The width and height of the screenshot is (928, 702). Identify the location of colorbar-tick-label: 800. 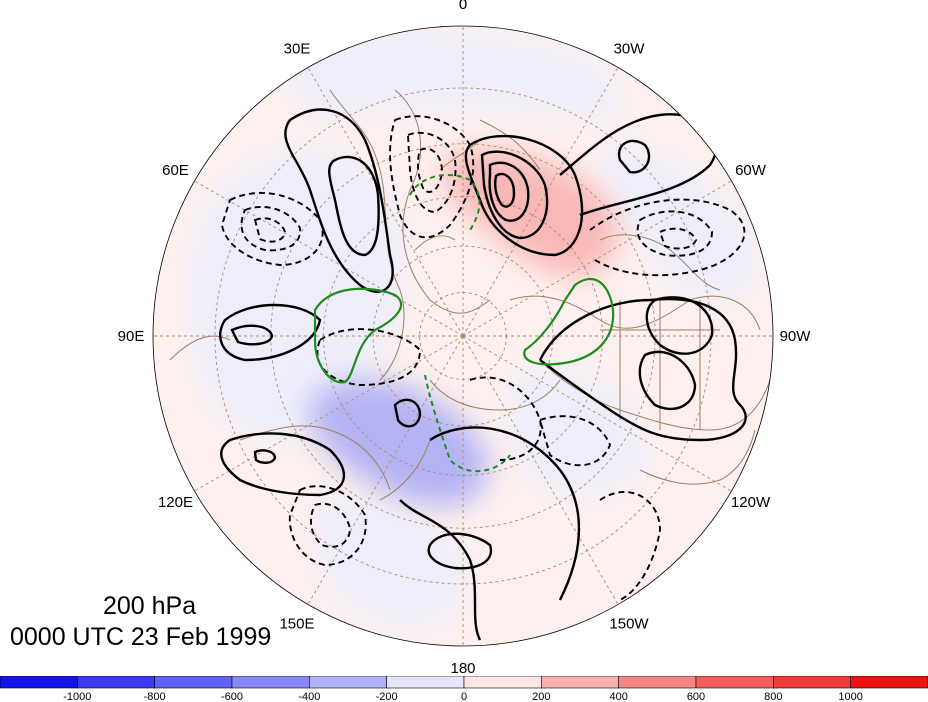
(773, 696).